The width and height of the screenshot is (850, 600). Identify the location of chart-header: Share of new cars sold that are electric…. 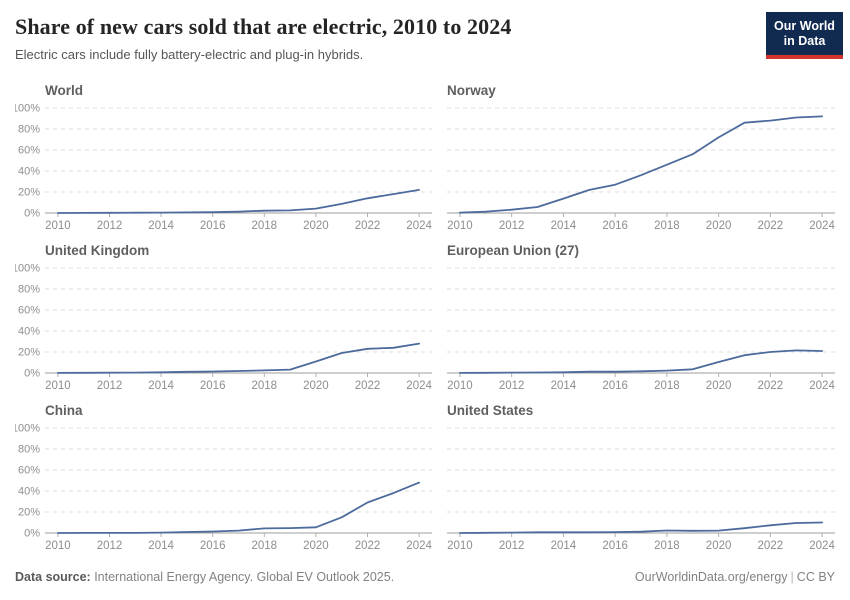
(429, 37).